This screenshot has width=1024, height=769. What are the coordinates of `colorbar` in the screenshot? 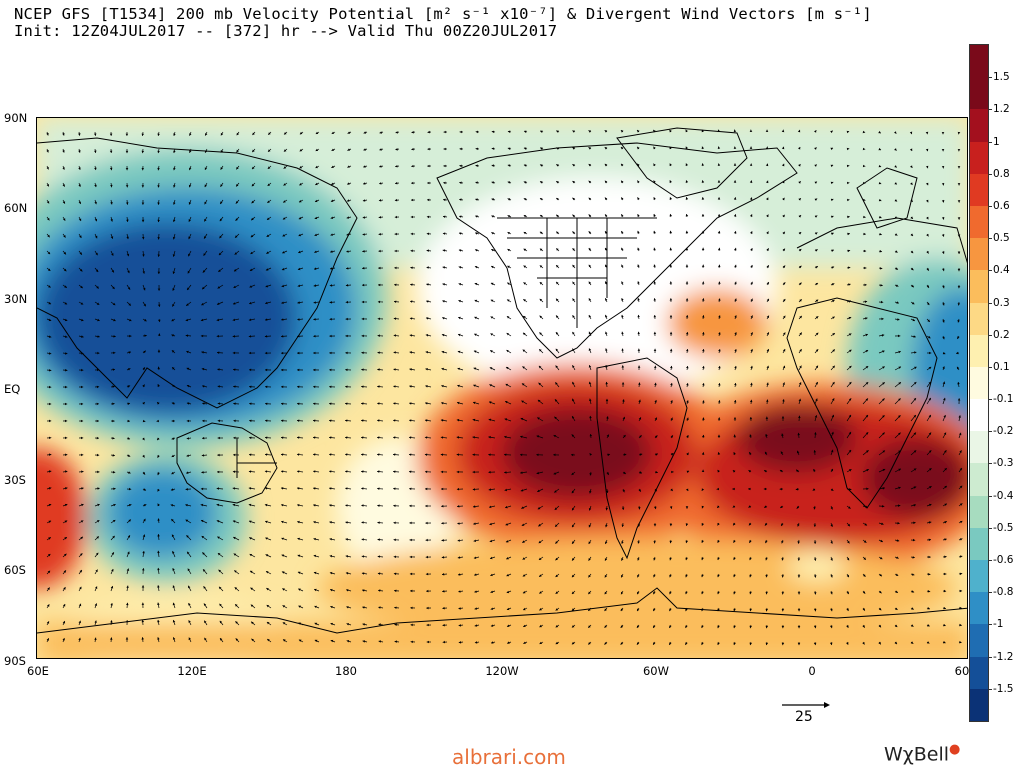 It's located at (979, 383).